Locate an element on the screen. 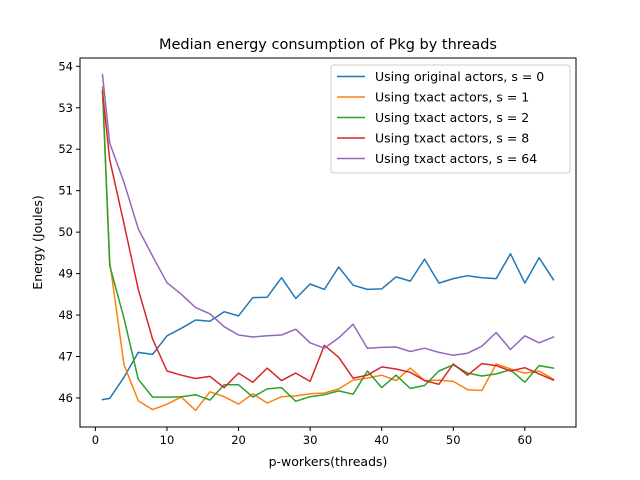  x-tick-label: 30 is located at coordinates (310, 440).